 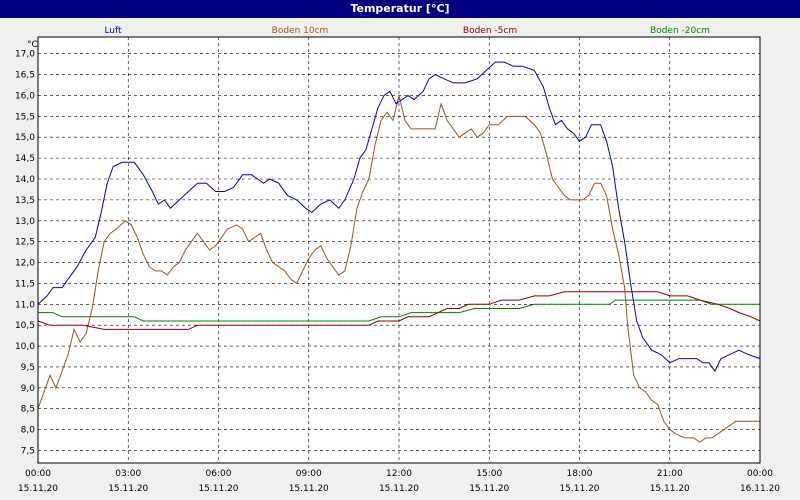 What do you see at coordinates (25, 117) in the screenshot?
I see `y-tick-label: 15,5` at bounding box center [25, 117].